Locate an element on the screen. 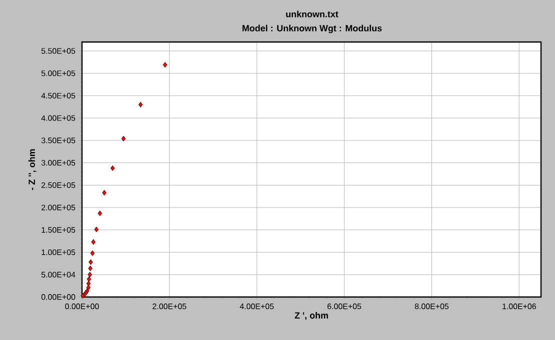 This screenshot has height=340, width=555. y-axis-title: - Z '', ohm is located at coordinates (32, 169).